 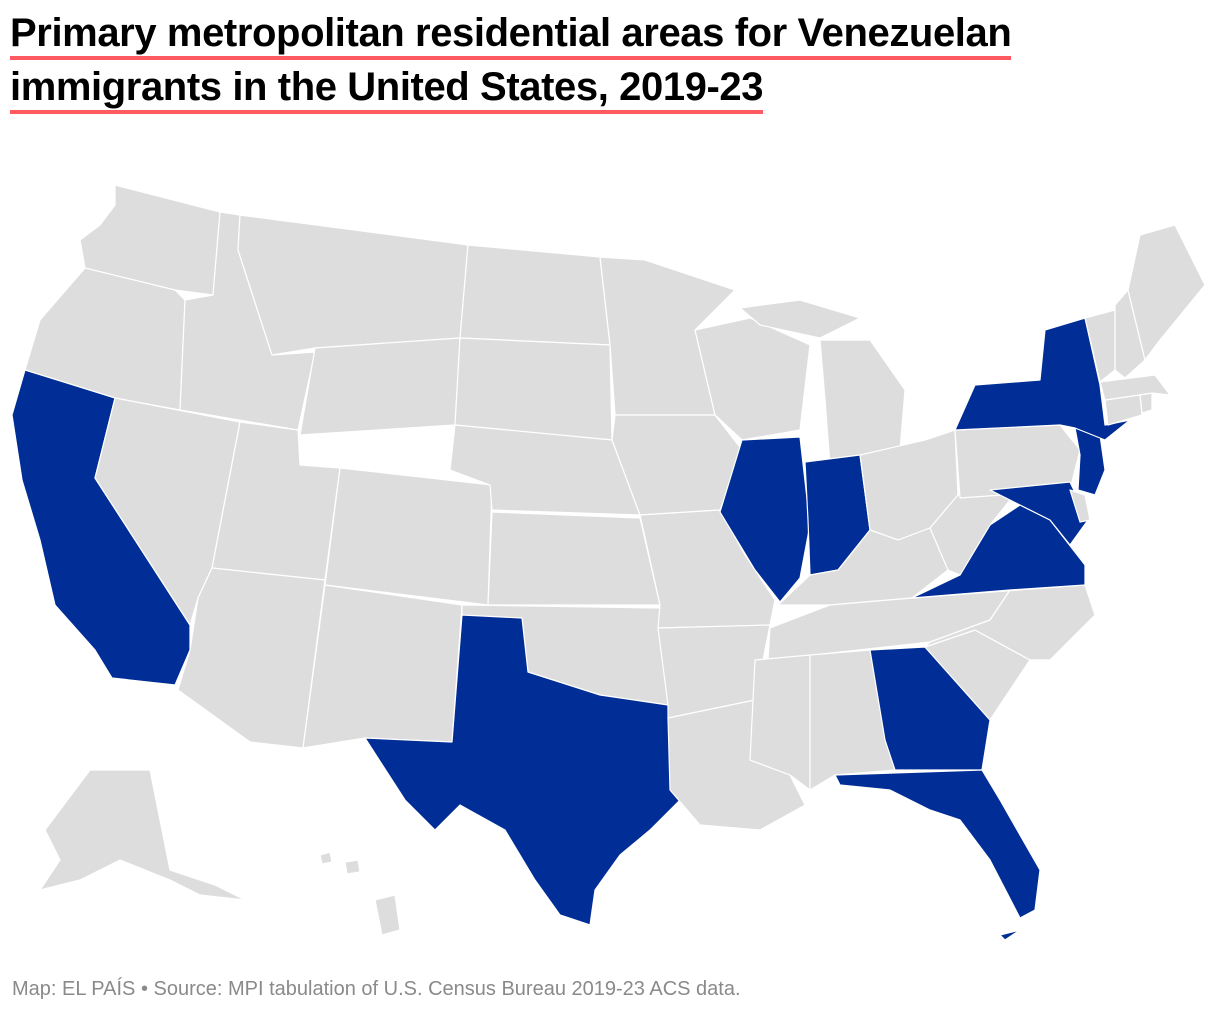 What do you see at coordinates (1166, 292) in the screenshot?
I see `state-maine` at bounding box center [1166, 292].